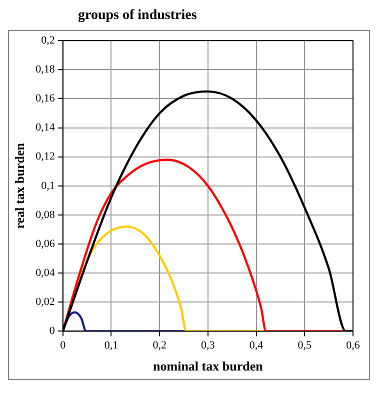 The width and height of the screenshot is (387, 404). What do you see at coordinates (46, 272) in the screenshot?
I see `y-tick-label: 0,04` at bounding box center [46, 272].